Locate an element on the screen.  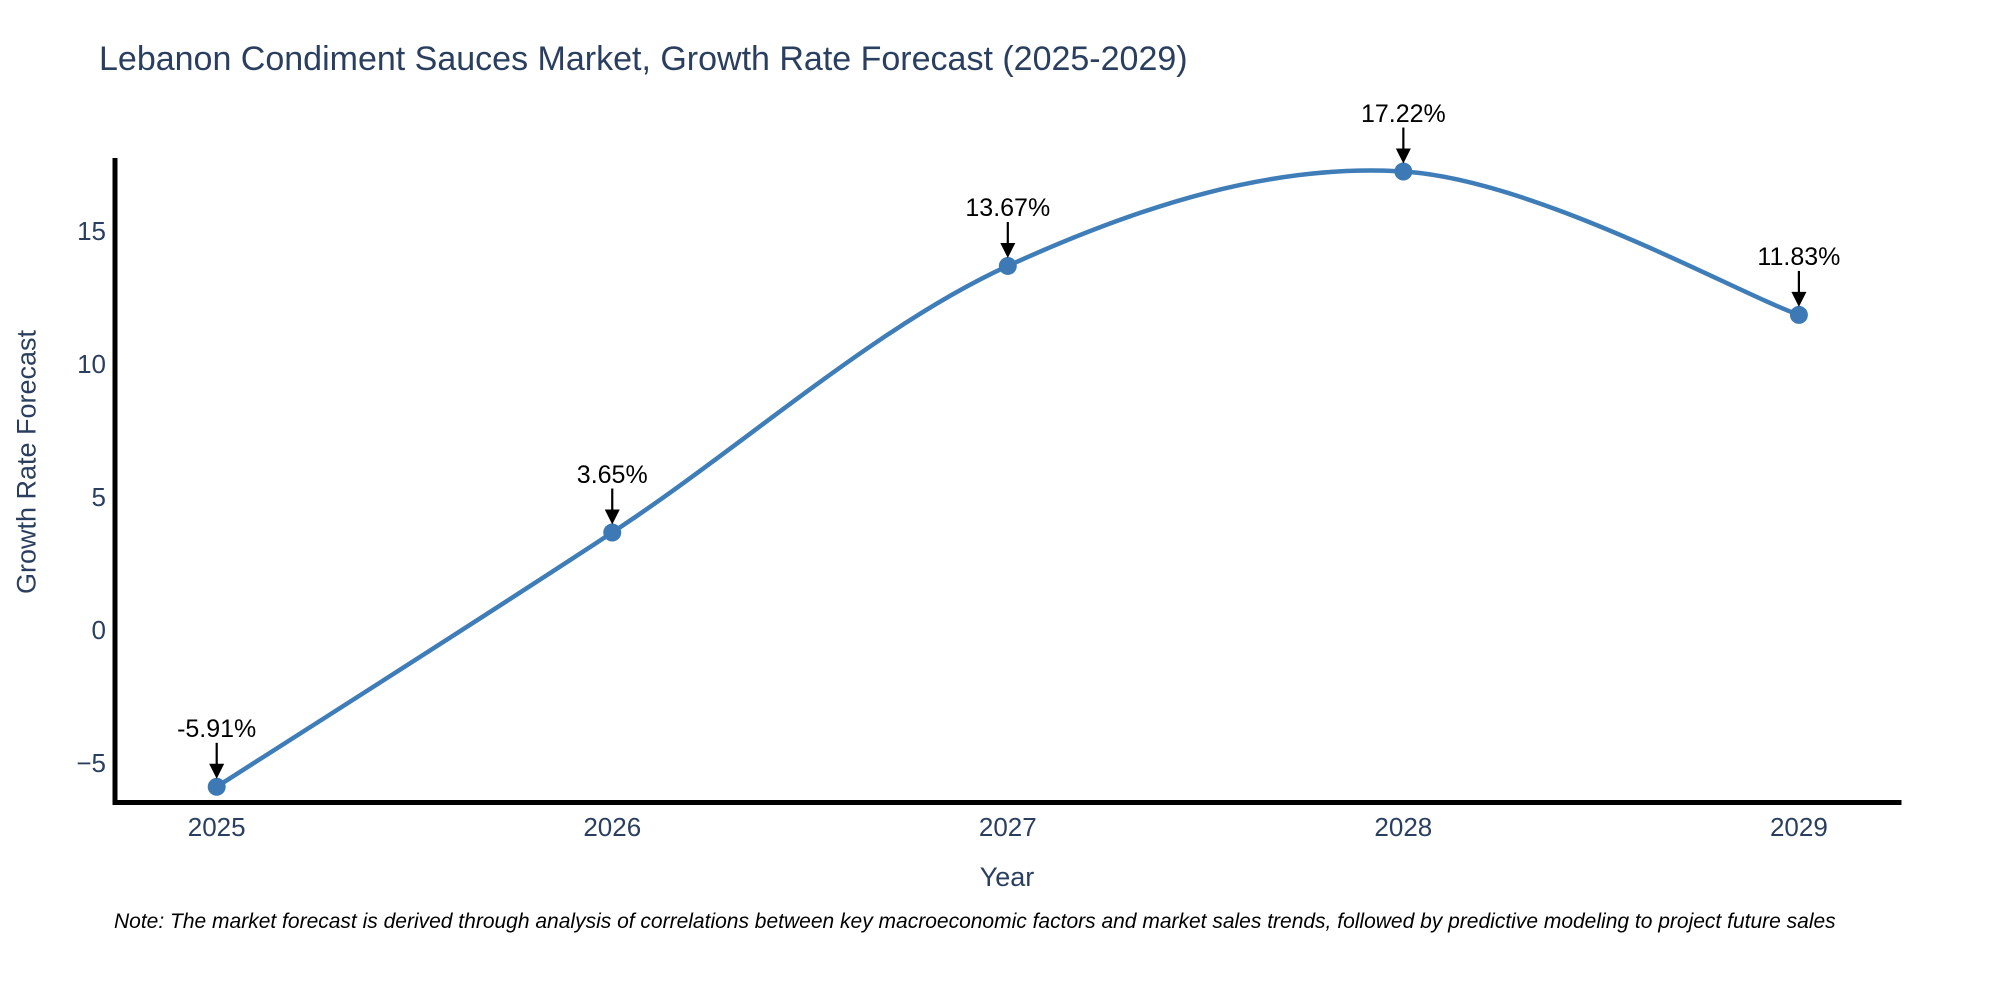
point-value-label: 3.65% is located at coordinates (612, 474).